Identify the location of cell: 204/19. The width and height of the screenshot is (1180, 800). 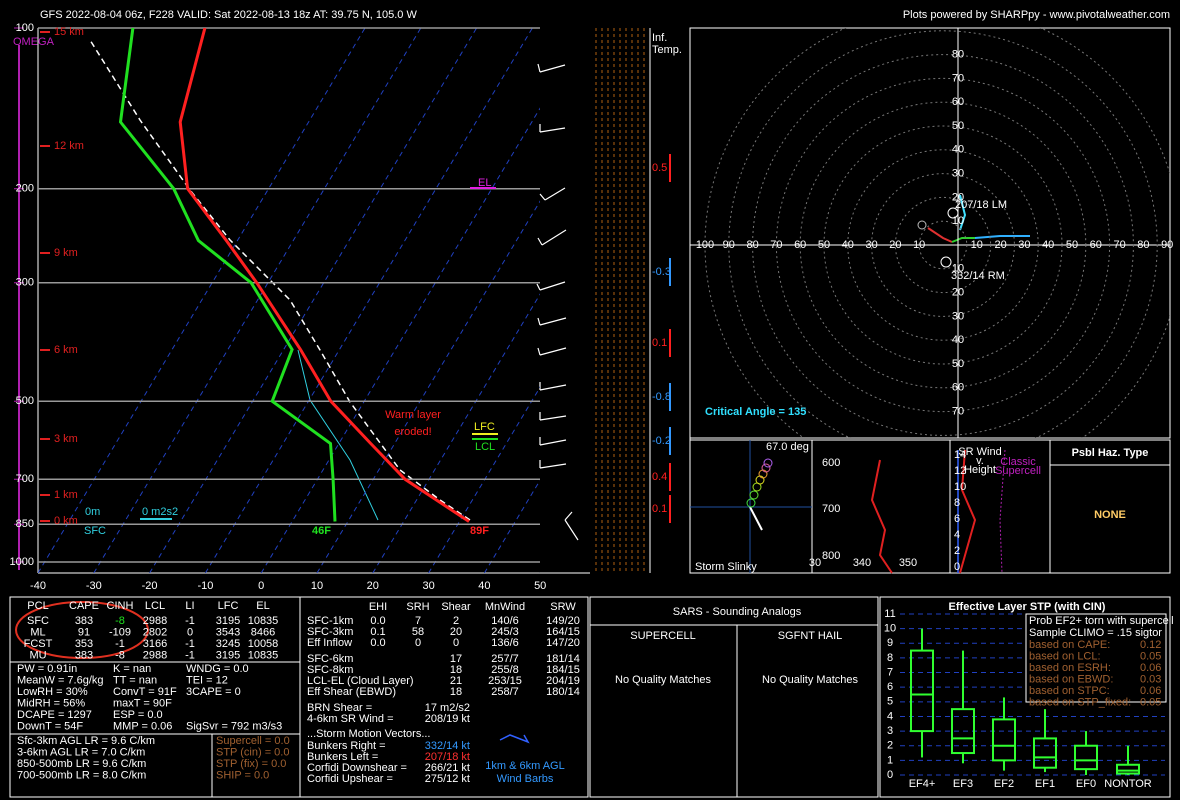
(563, 681).